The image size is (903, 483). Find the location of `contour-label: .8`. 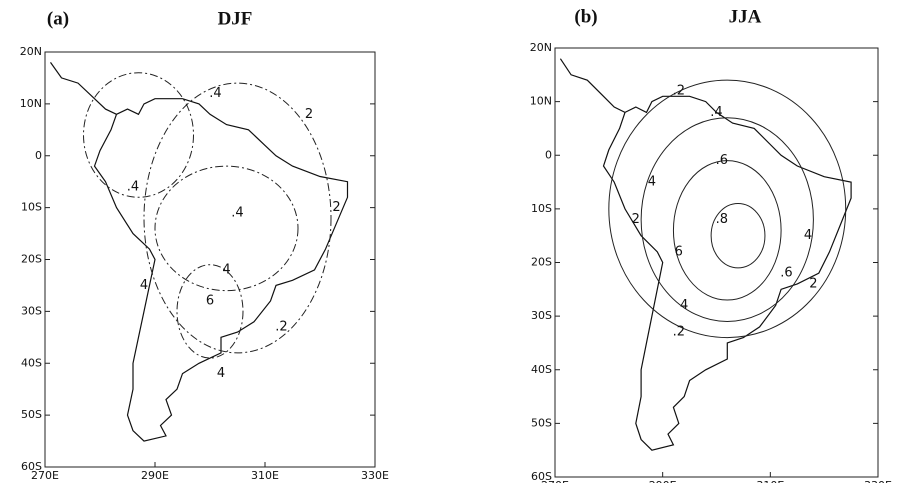

contour-label: .8 is located at coordinates (722, 219).